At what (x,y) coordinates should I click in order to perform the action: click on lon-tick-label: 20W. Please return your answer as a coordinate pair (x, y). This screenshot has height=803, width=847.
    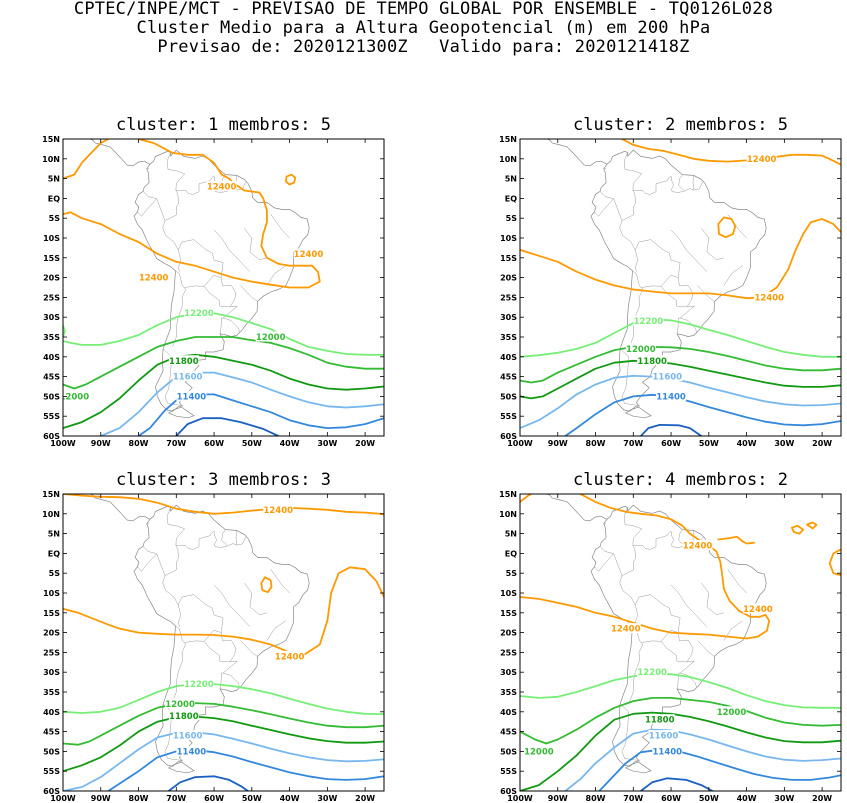
    Looking at the image, I should click on (365, 443).